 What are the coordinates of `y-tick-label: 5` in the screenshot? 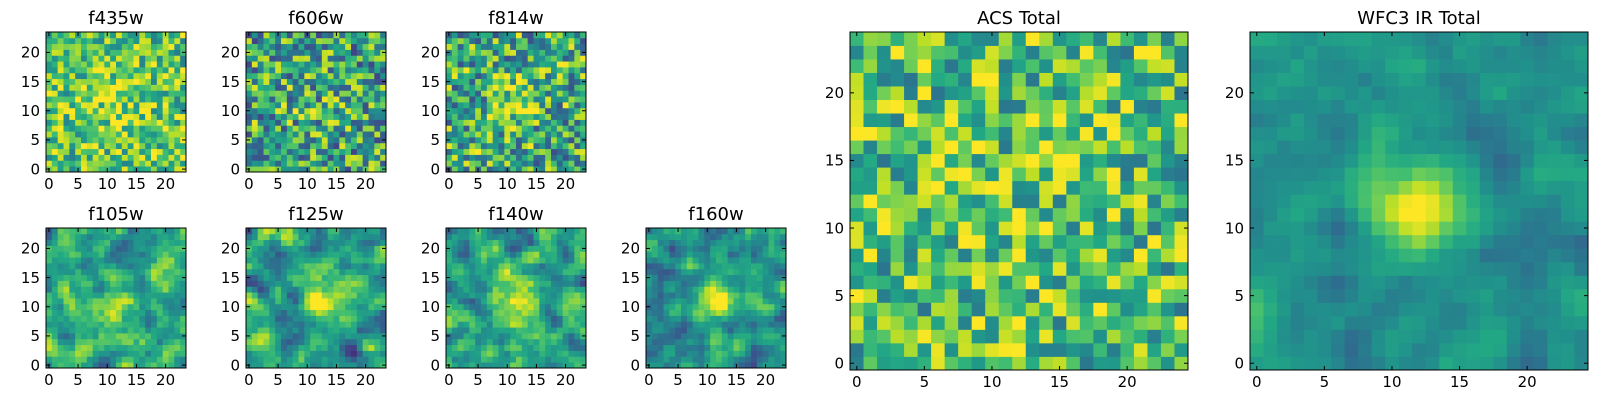 It's located at (839, 296).